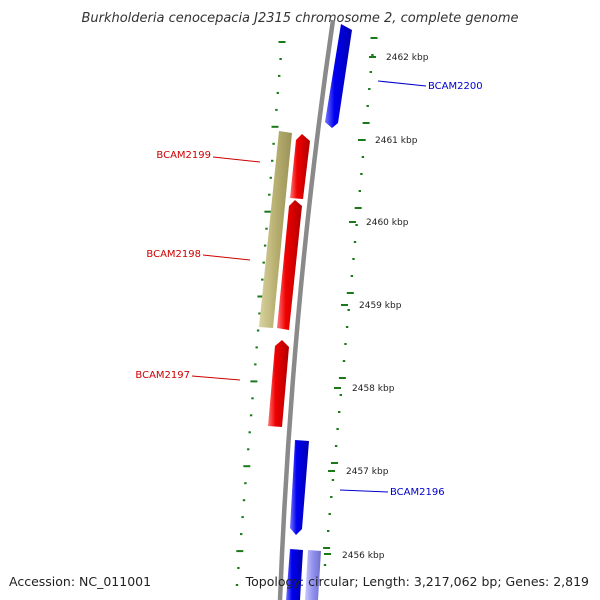 The width and height of the screenshot is (600, 600). What do you see at coordinates (455, 86) in the screenshot?
I see `gene-label-bcam2200: BCAM2200` at bounding box center [455, 86].